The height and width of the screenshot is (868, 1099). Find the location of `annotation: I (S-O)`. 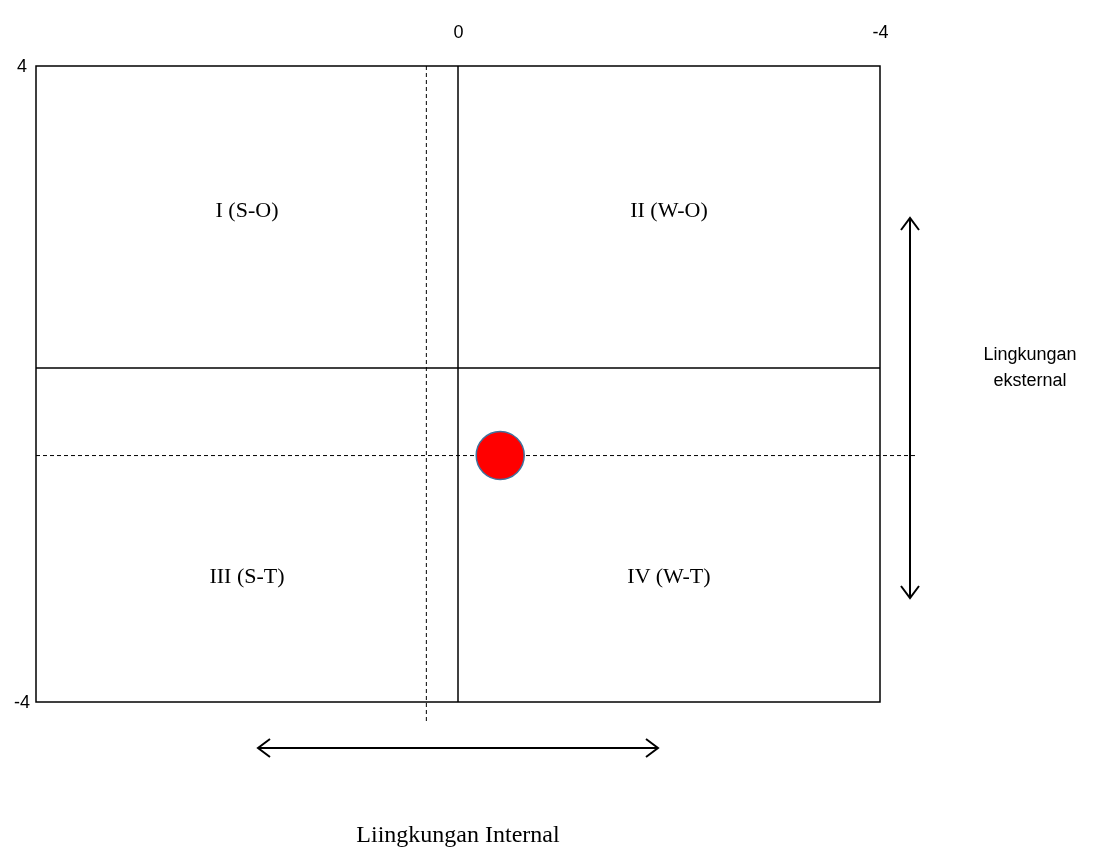

annotation: I (S-O) is located at coordinates (247, 210).